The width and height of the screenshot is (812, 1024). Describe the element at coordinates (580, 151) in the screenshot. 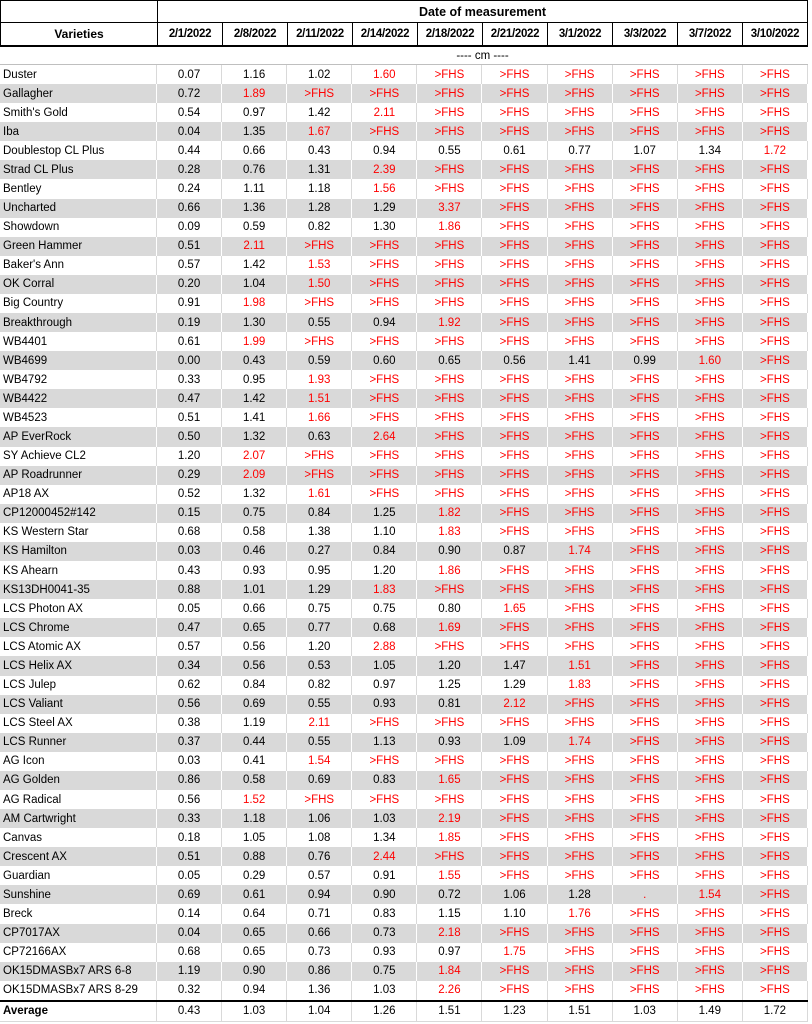

I see `measurement-cell: 0.77` at that location.